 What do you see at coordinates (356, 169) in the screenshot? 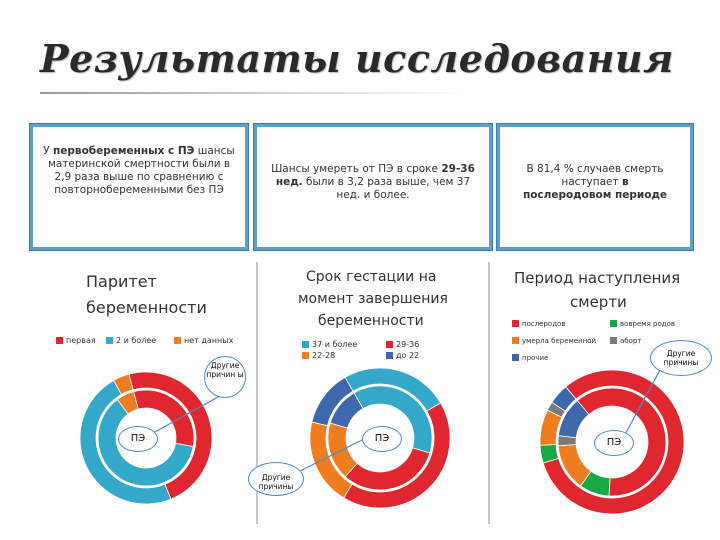
I see `finding-text-pre: Шансы умереть от ПЭ в сроке` at bounding box center [356, 169].